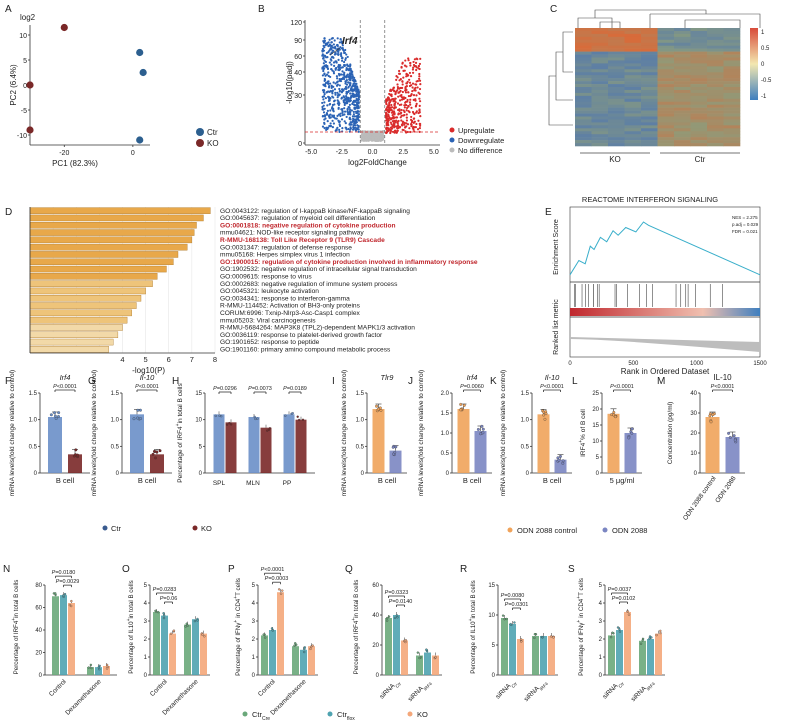 This screenshot has height=722, width=800. What do you see at coordinates (724, 387) in the screenshot?
I see `p-value-num: <0.0001` at bounding box center [724, 387].